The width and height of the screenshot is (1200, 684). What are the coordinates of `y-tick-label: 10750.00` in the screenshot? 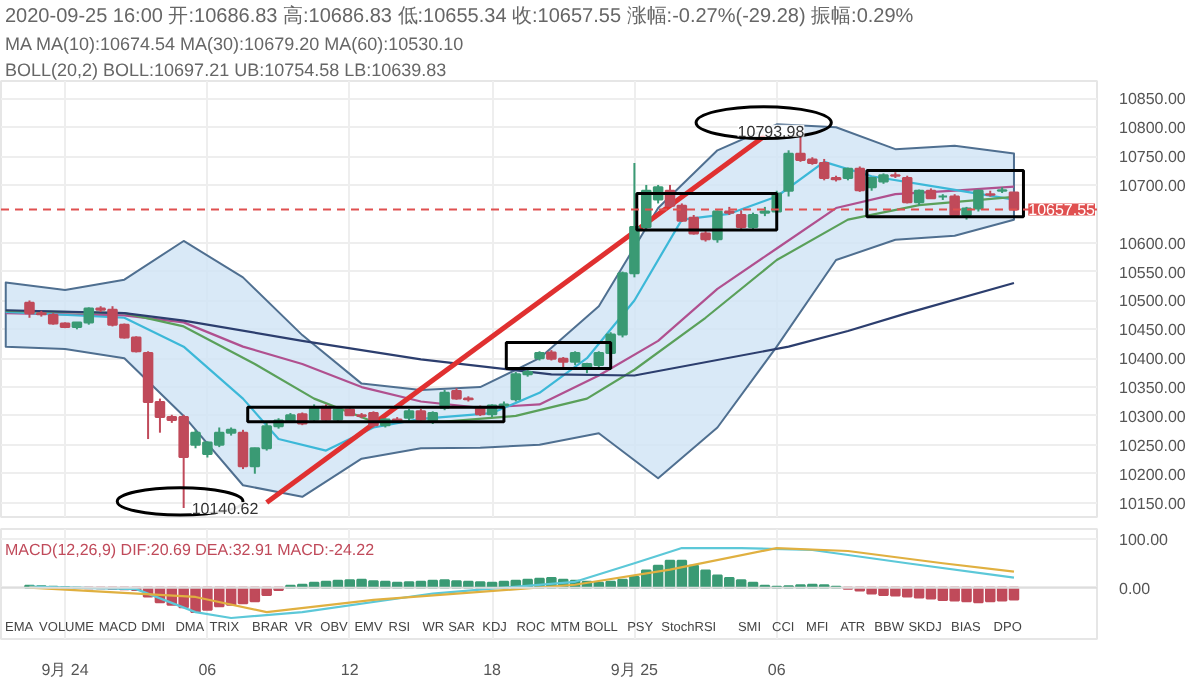 It's located at (1153, 157).